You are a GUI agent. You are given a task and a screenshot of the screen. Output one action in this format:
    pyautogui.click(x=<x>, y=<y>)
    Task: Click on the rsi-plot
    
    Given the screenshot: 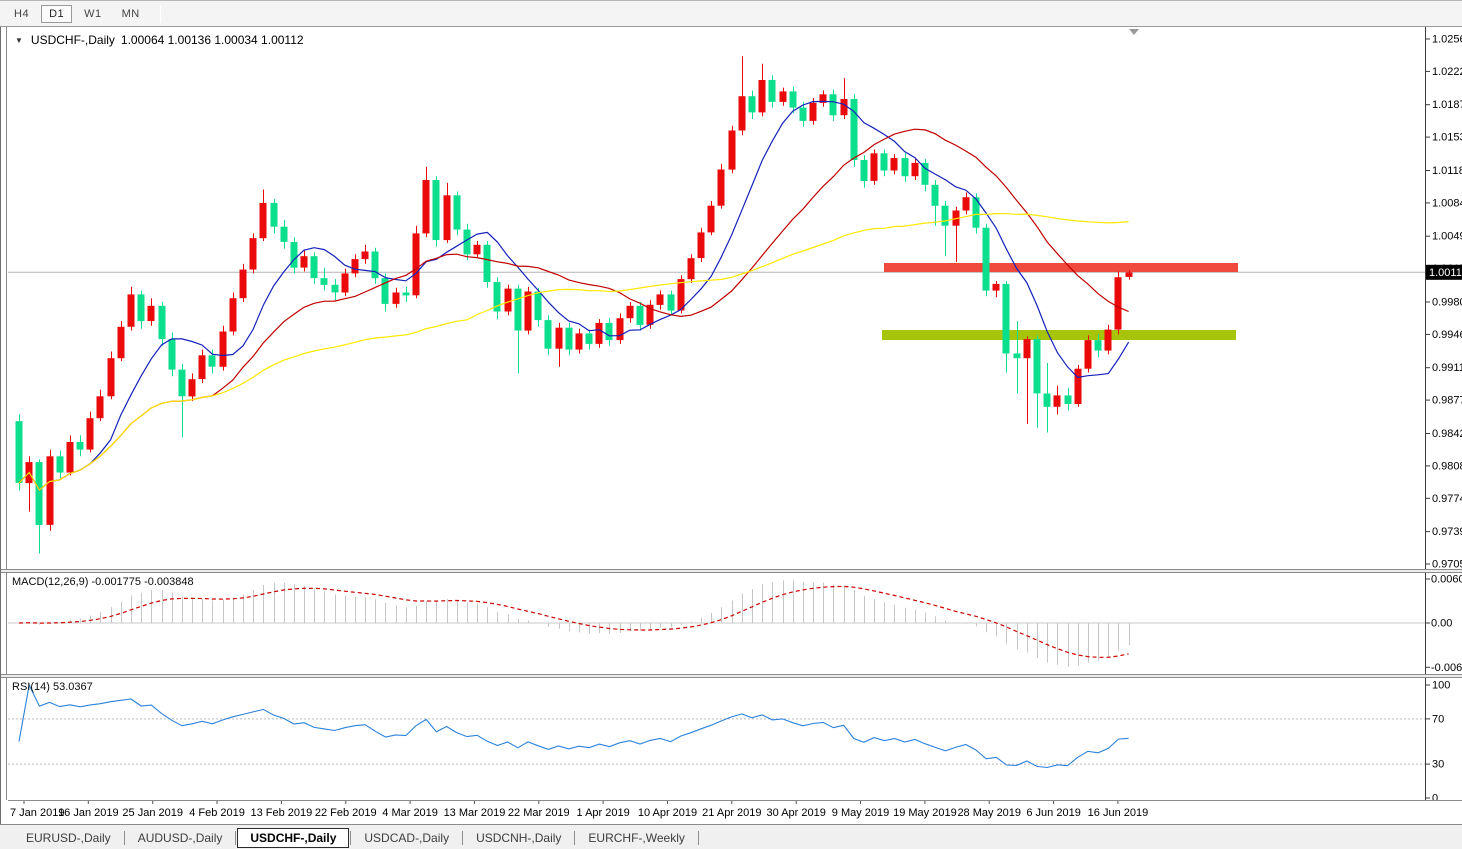 What is the action you would take?
    pyautogui.click(x=716, y=739)
    